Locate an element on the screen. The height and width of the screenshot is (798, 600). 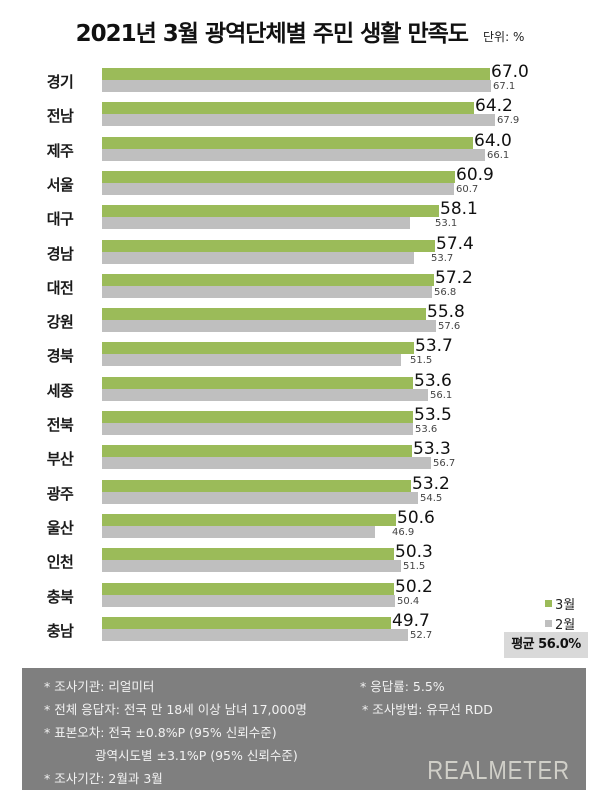
average-badge: 평균 56.0% is located at coordinates (546, 645).